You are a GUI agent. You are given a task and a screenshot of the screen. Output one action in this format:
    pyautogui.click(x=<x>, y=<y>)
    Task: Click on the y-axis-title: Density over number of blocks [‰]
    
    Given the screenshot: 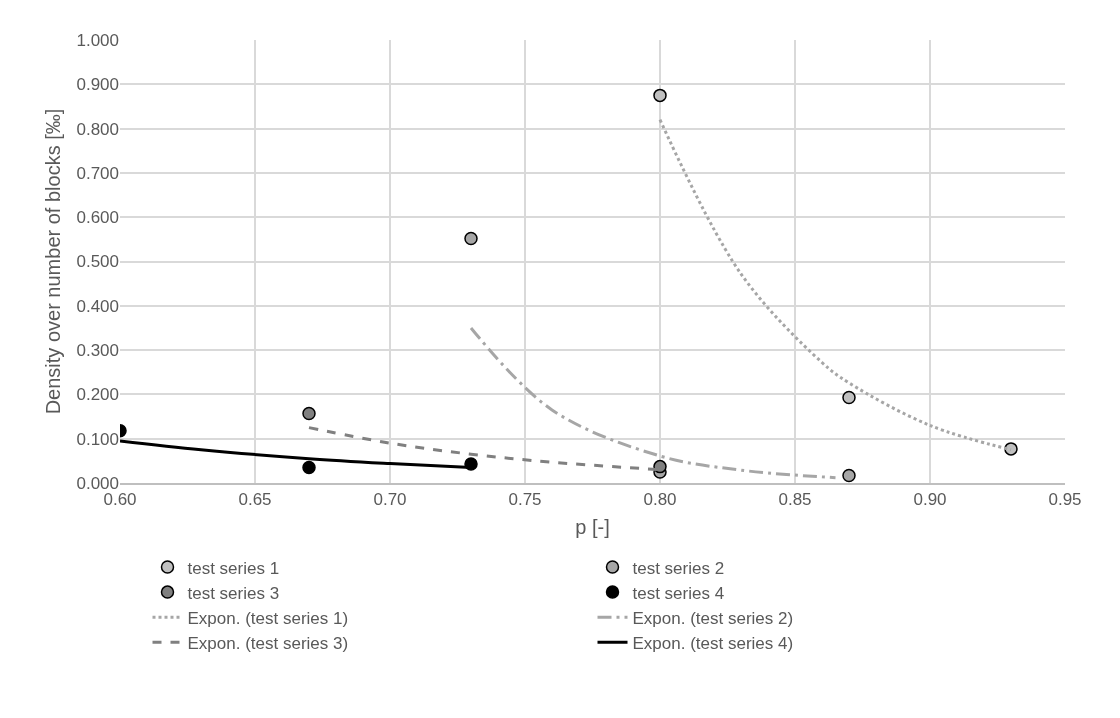 What is the action you would take?
    pyautogui.click(x=52, y=261)
    